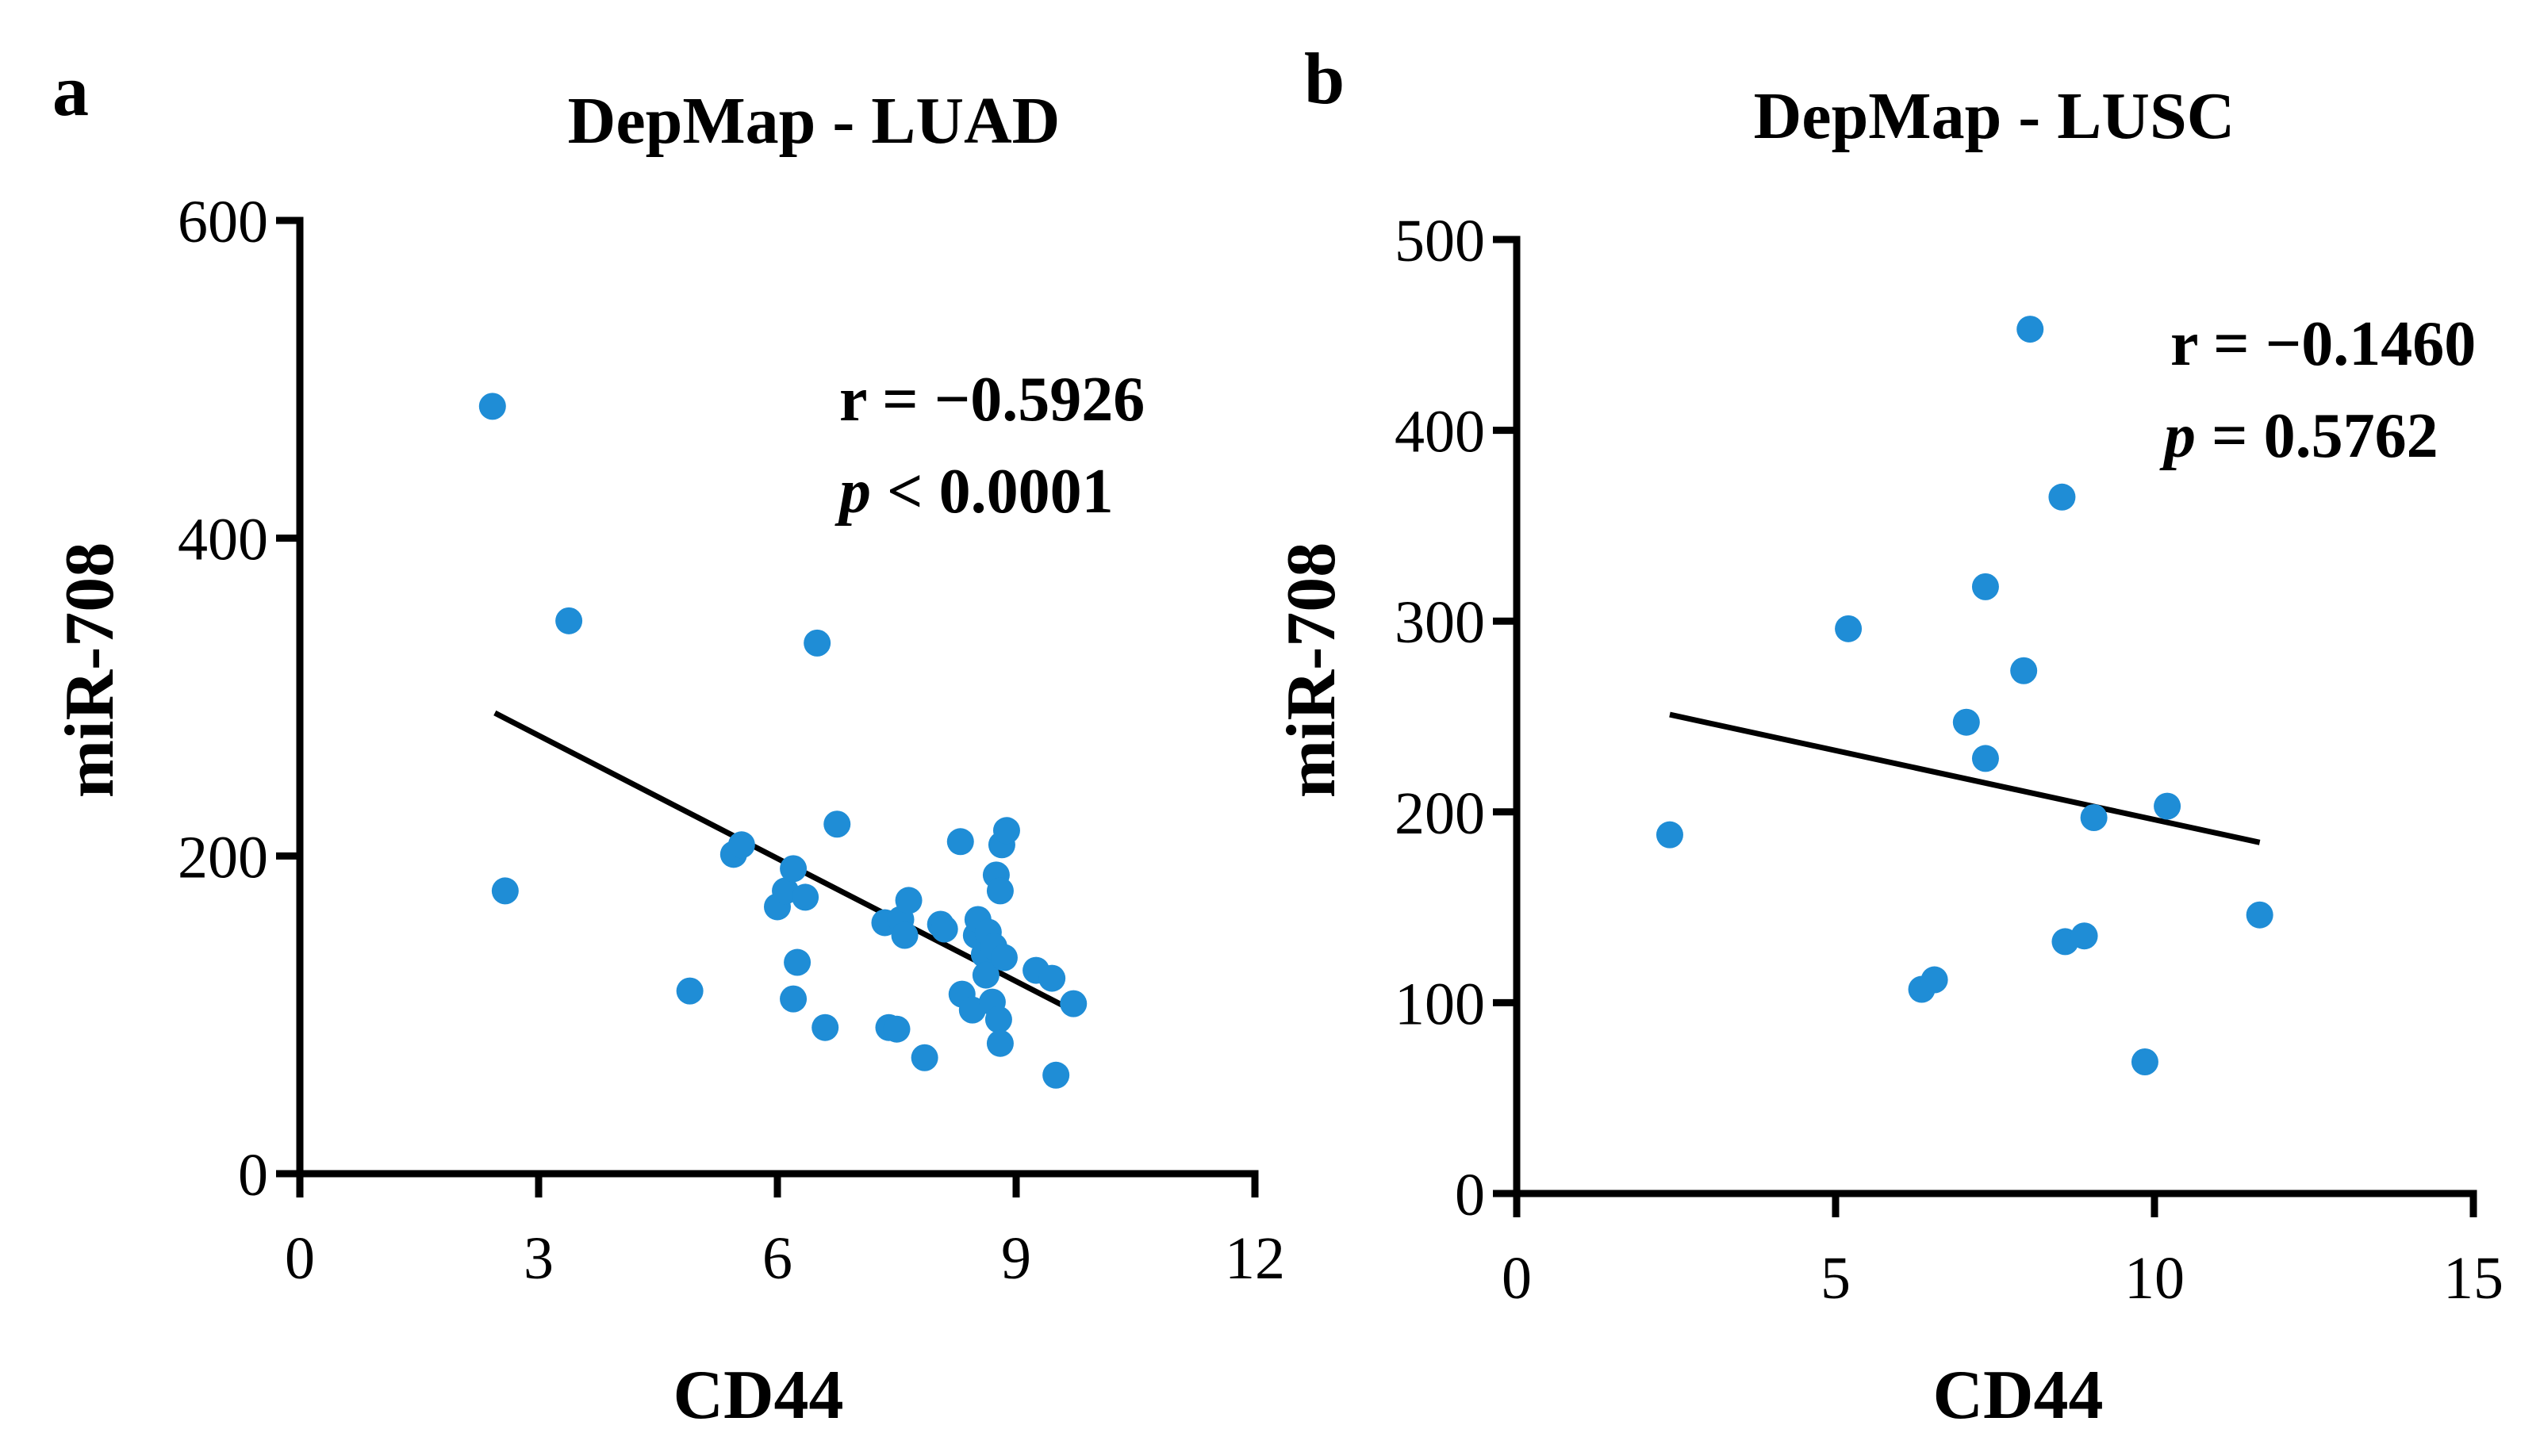 The width and height of the screenshot is (2540, 1456). What do you see at coordinates (1440, 813) in the screenshot?
I see `y-tick-label-b: 200` at bounding box center [1440, 813].